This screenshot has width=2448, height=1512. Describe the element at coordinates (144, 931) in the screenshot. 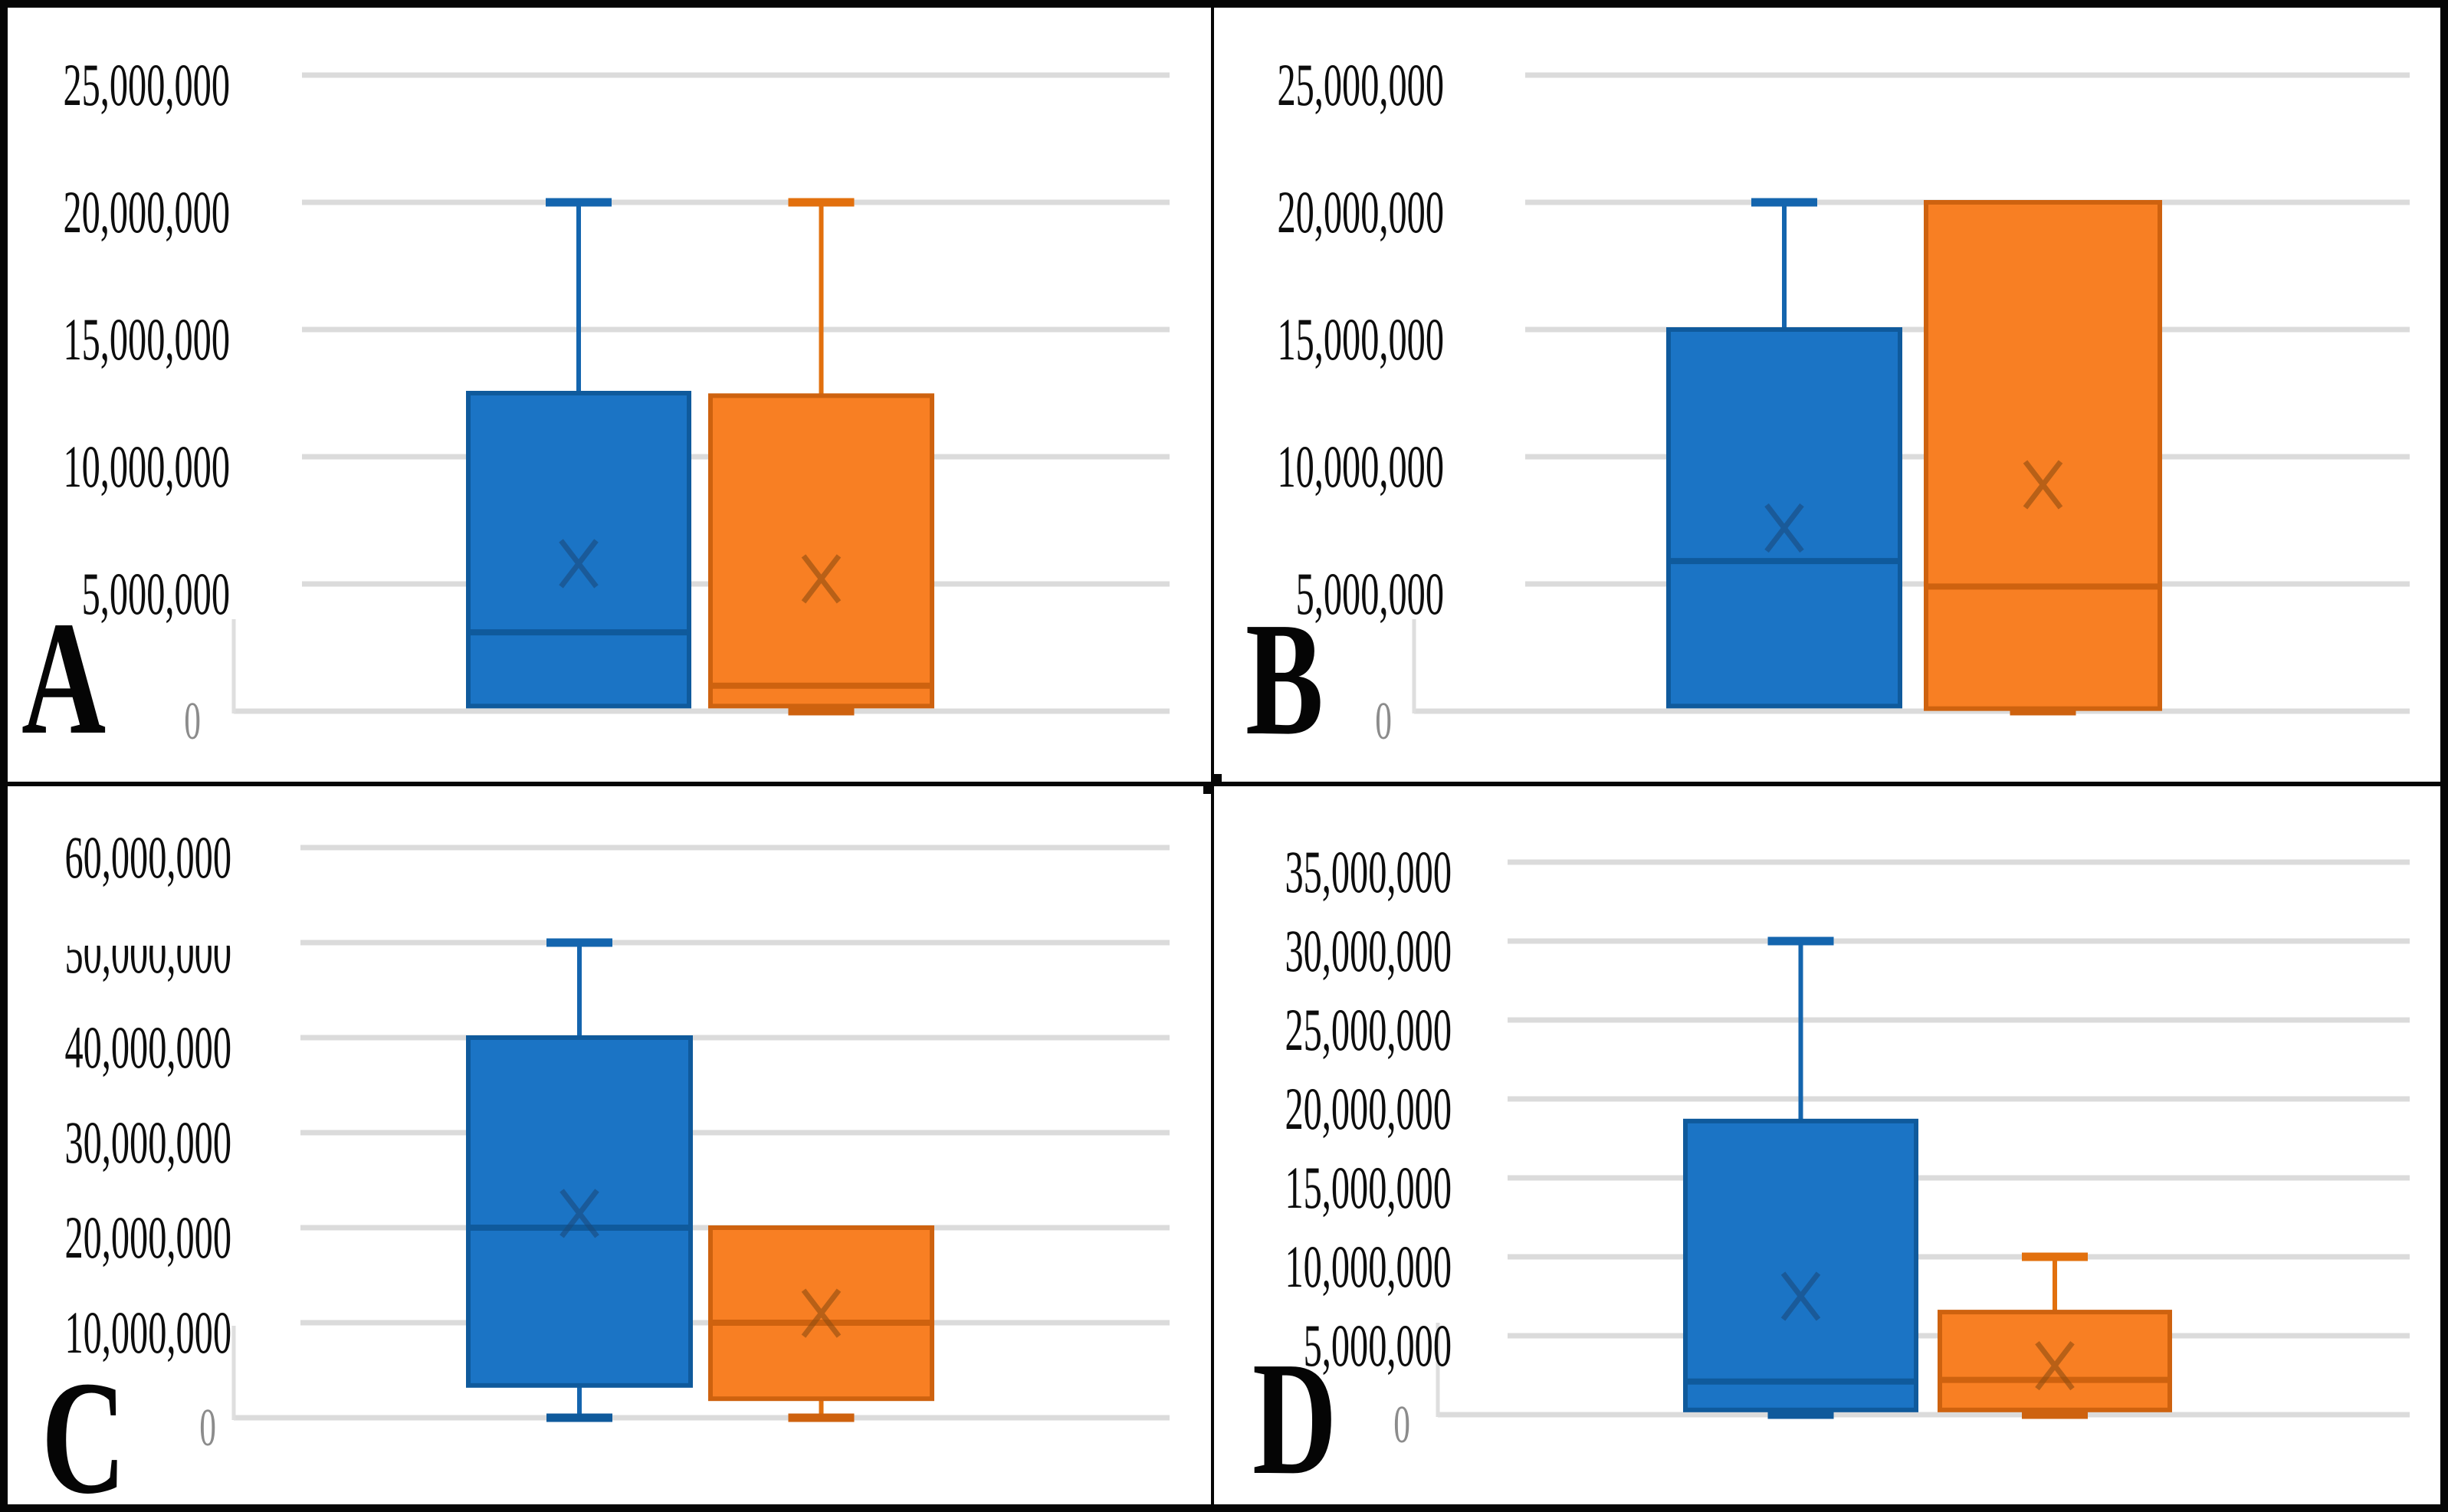

I see `clipped-label-mask` at that location.